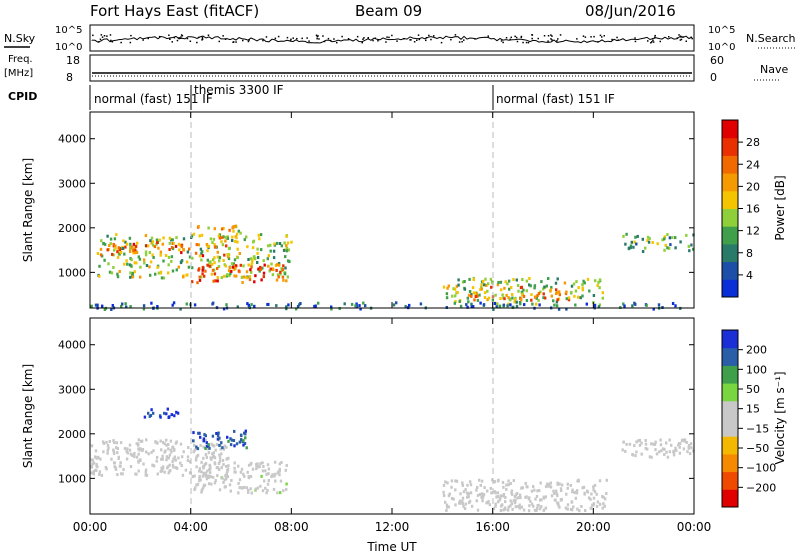 The height and width of the screenshot is (554, 800). I want to click on colorbar-swatch, so click(730, 498).